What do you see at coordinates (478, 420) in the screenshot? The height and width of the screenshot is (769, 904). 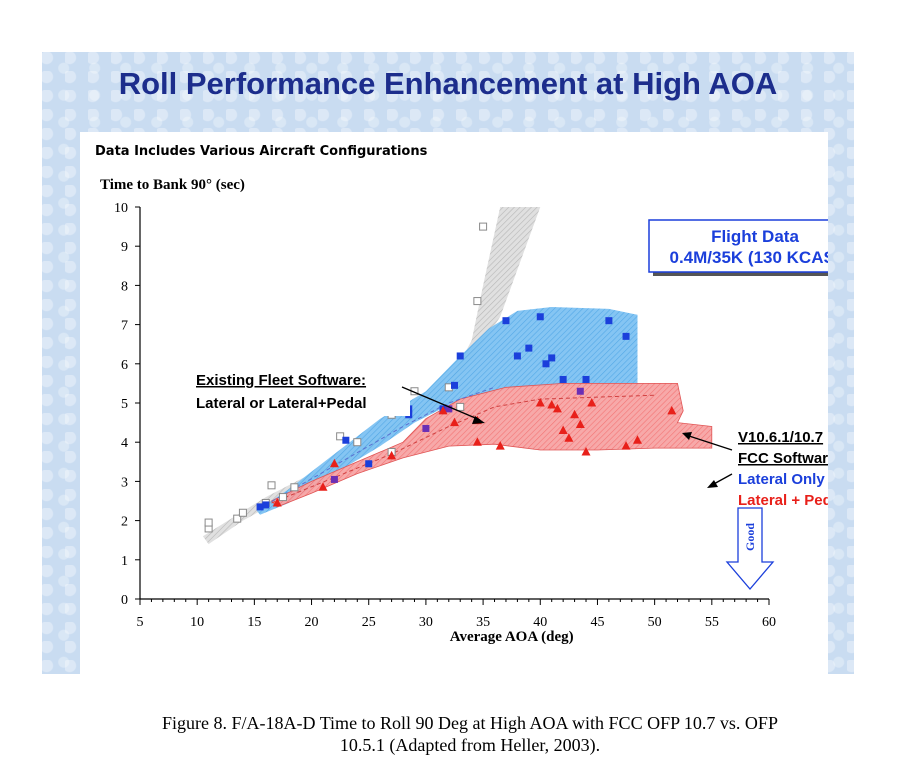 I see `existing-fleet-arrowhead` at bounding box center [478, 420].